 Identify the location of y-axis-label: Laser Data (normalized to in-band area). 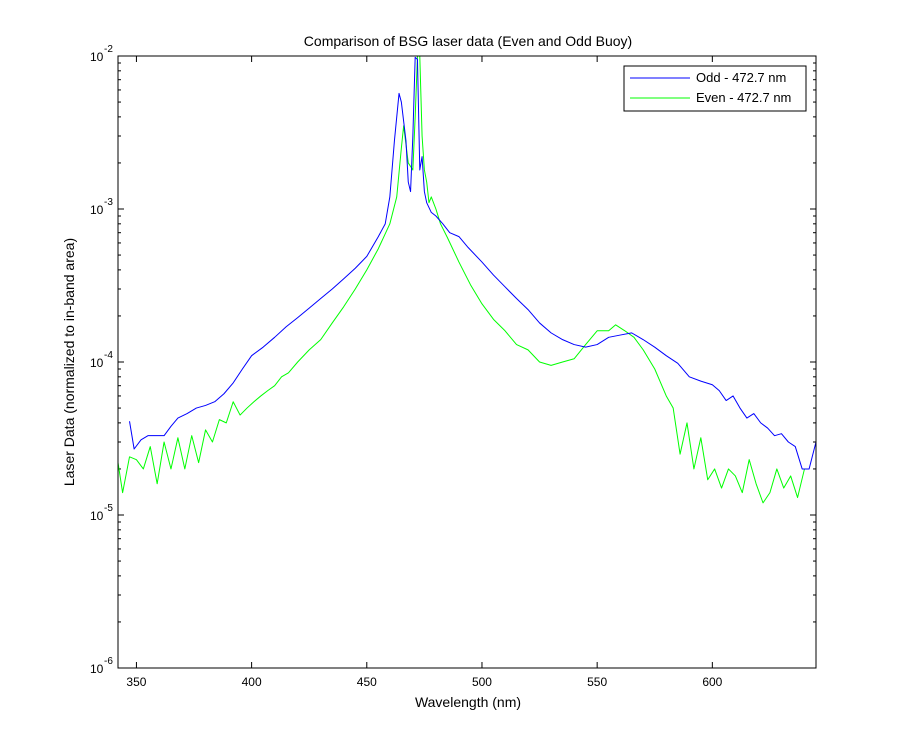
(69, 362).